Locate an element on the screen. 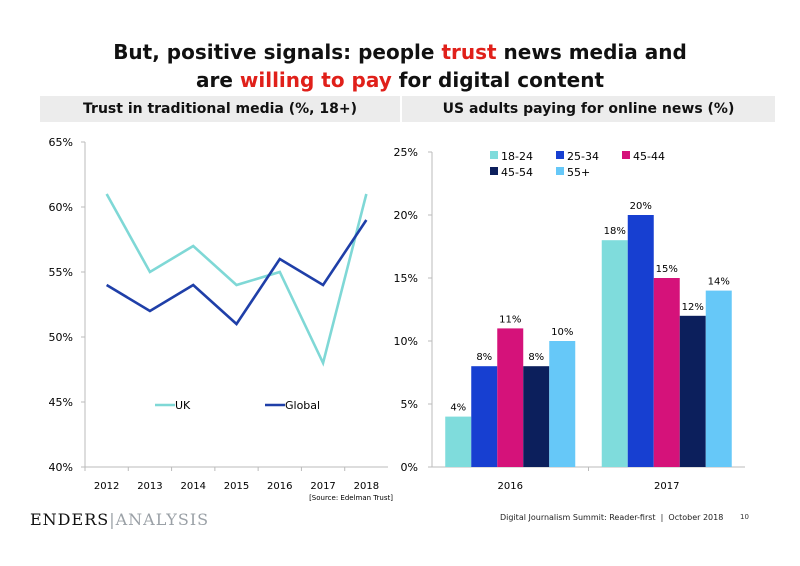 This screenshot has width=800, height=566. right-chart-title: US adults paying for online news (%) is located at coordinates (588, 109).